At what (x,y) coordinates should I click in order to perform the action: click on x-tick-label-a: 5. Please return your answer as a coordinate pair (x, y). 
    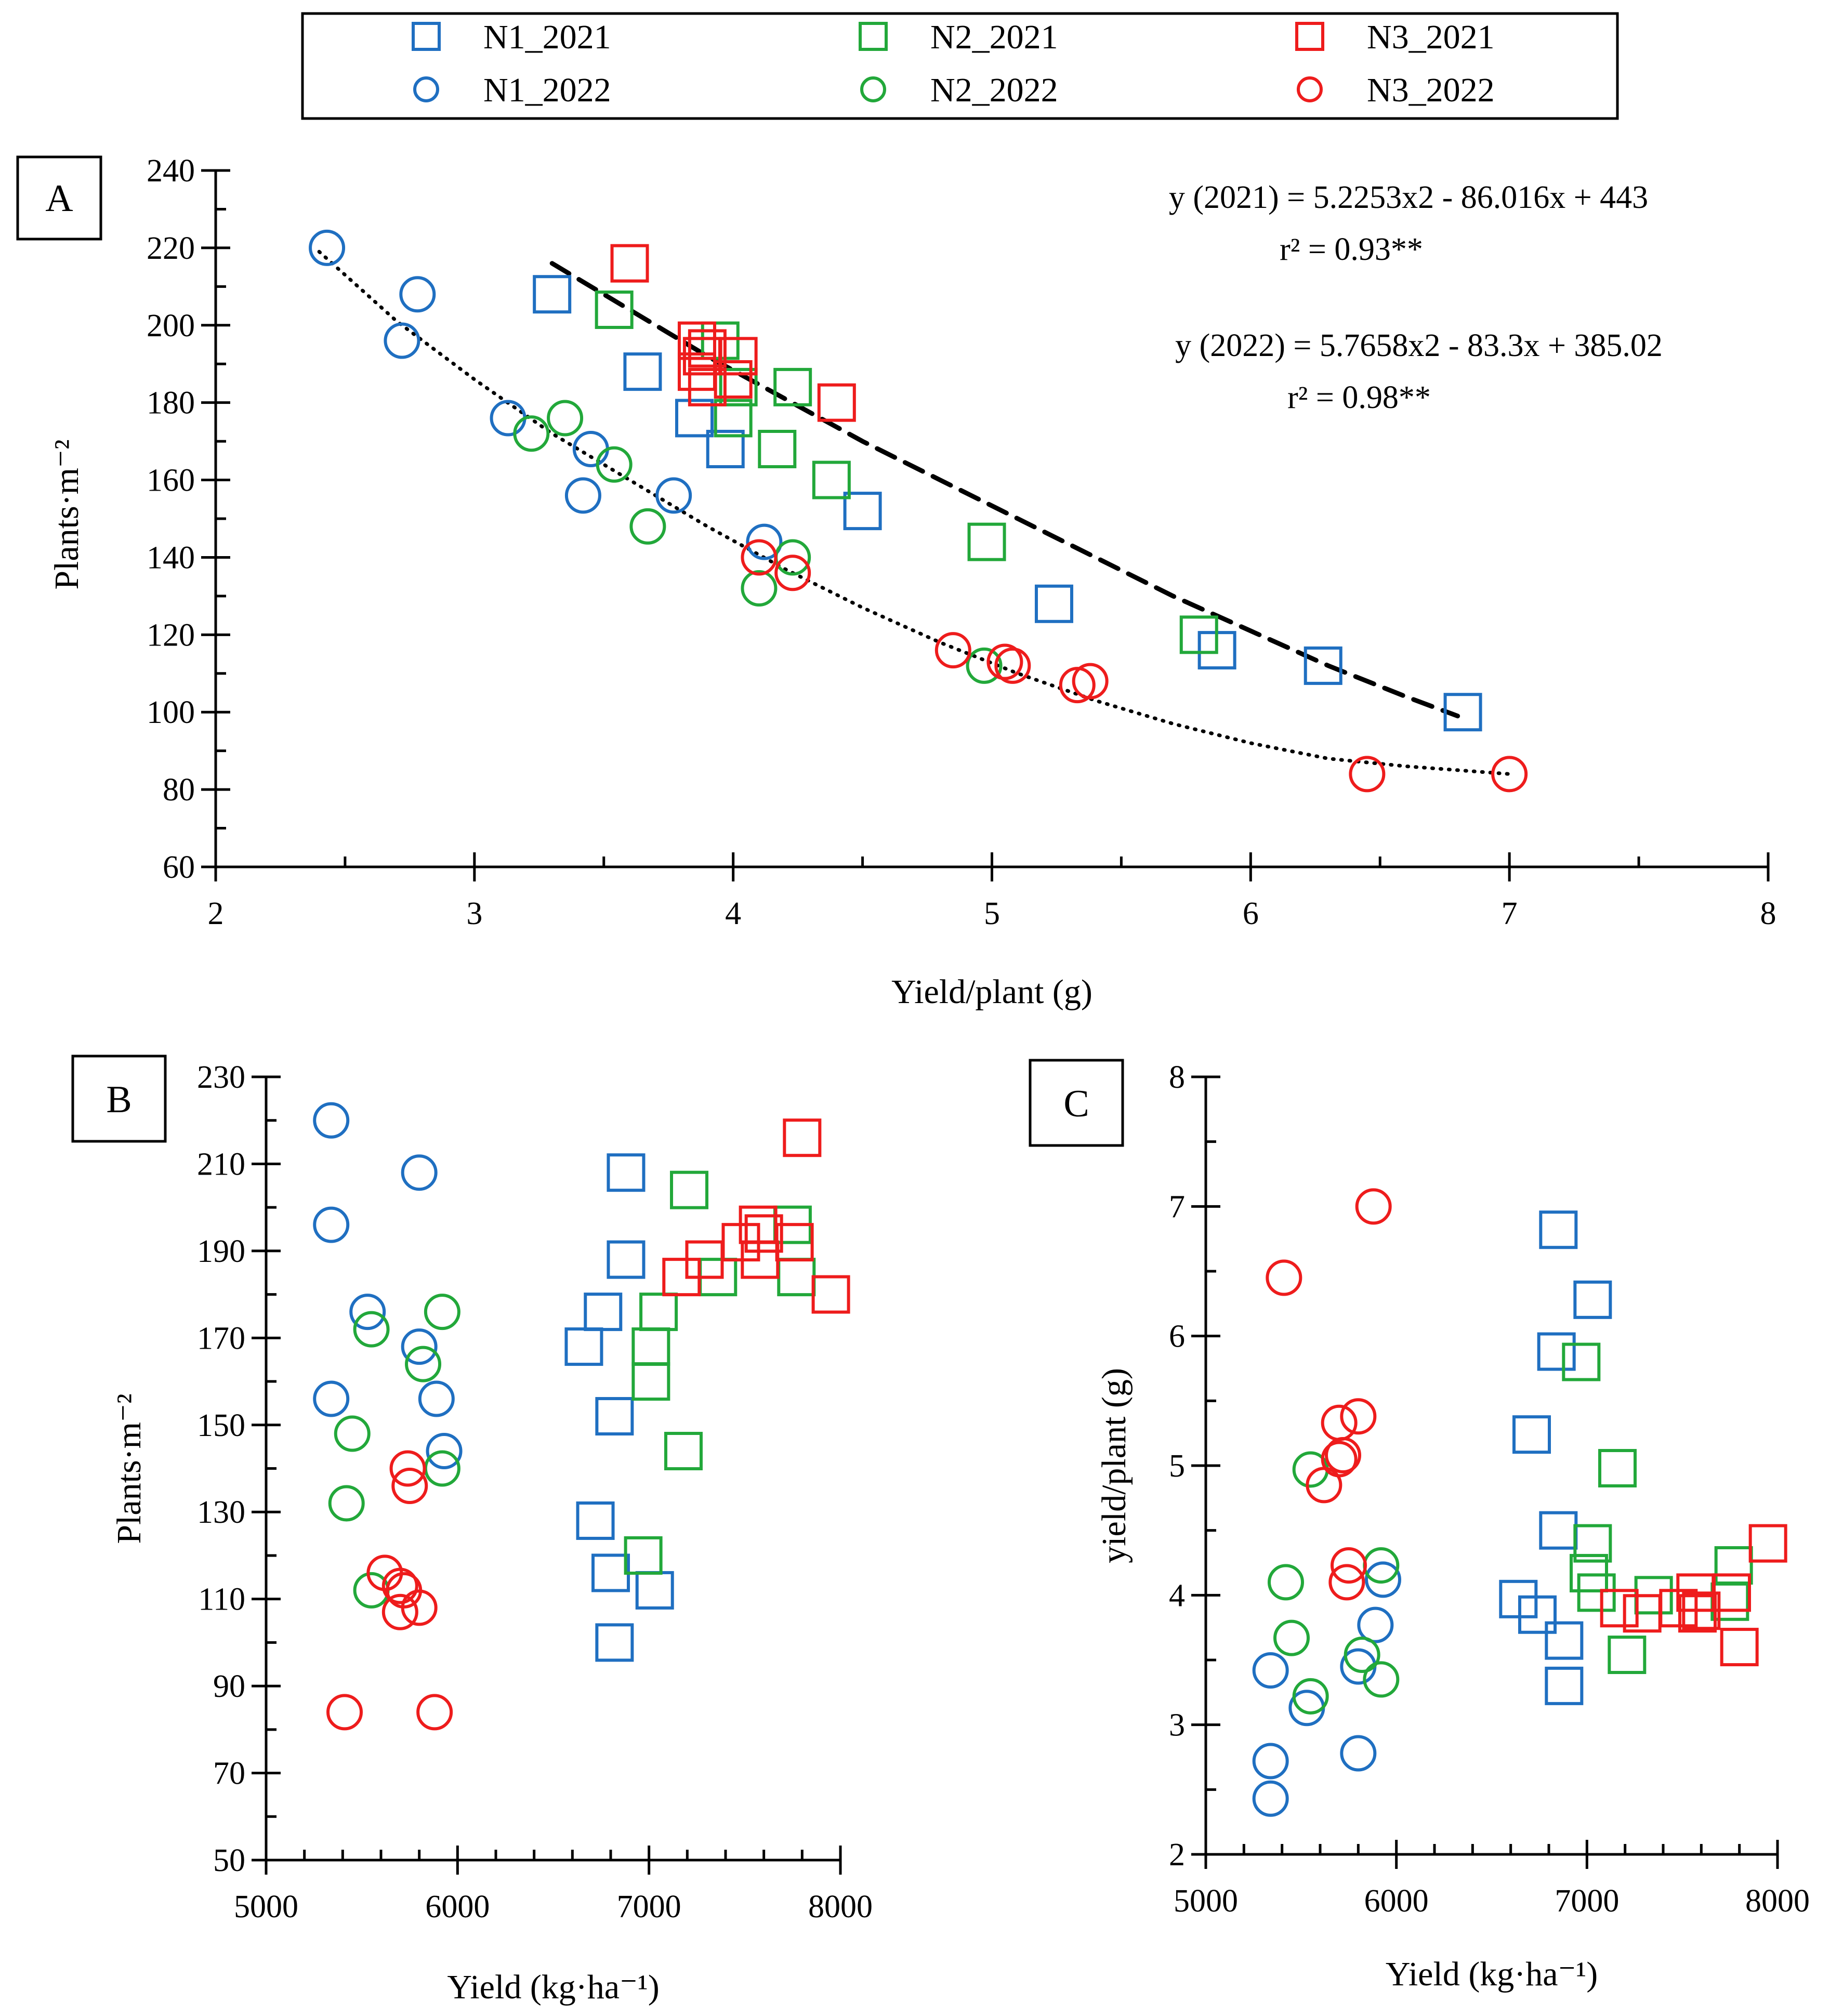
    Looking at the image, I should click on (992, 913).